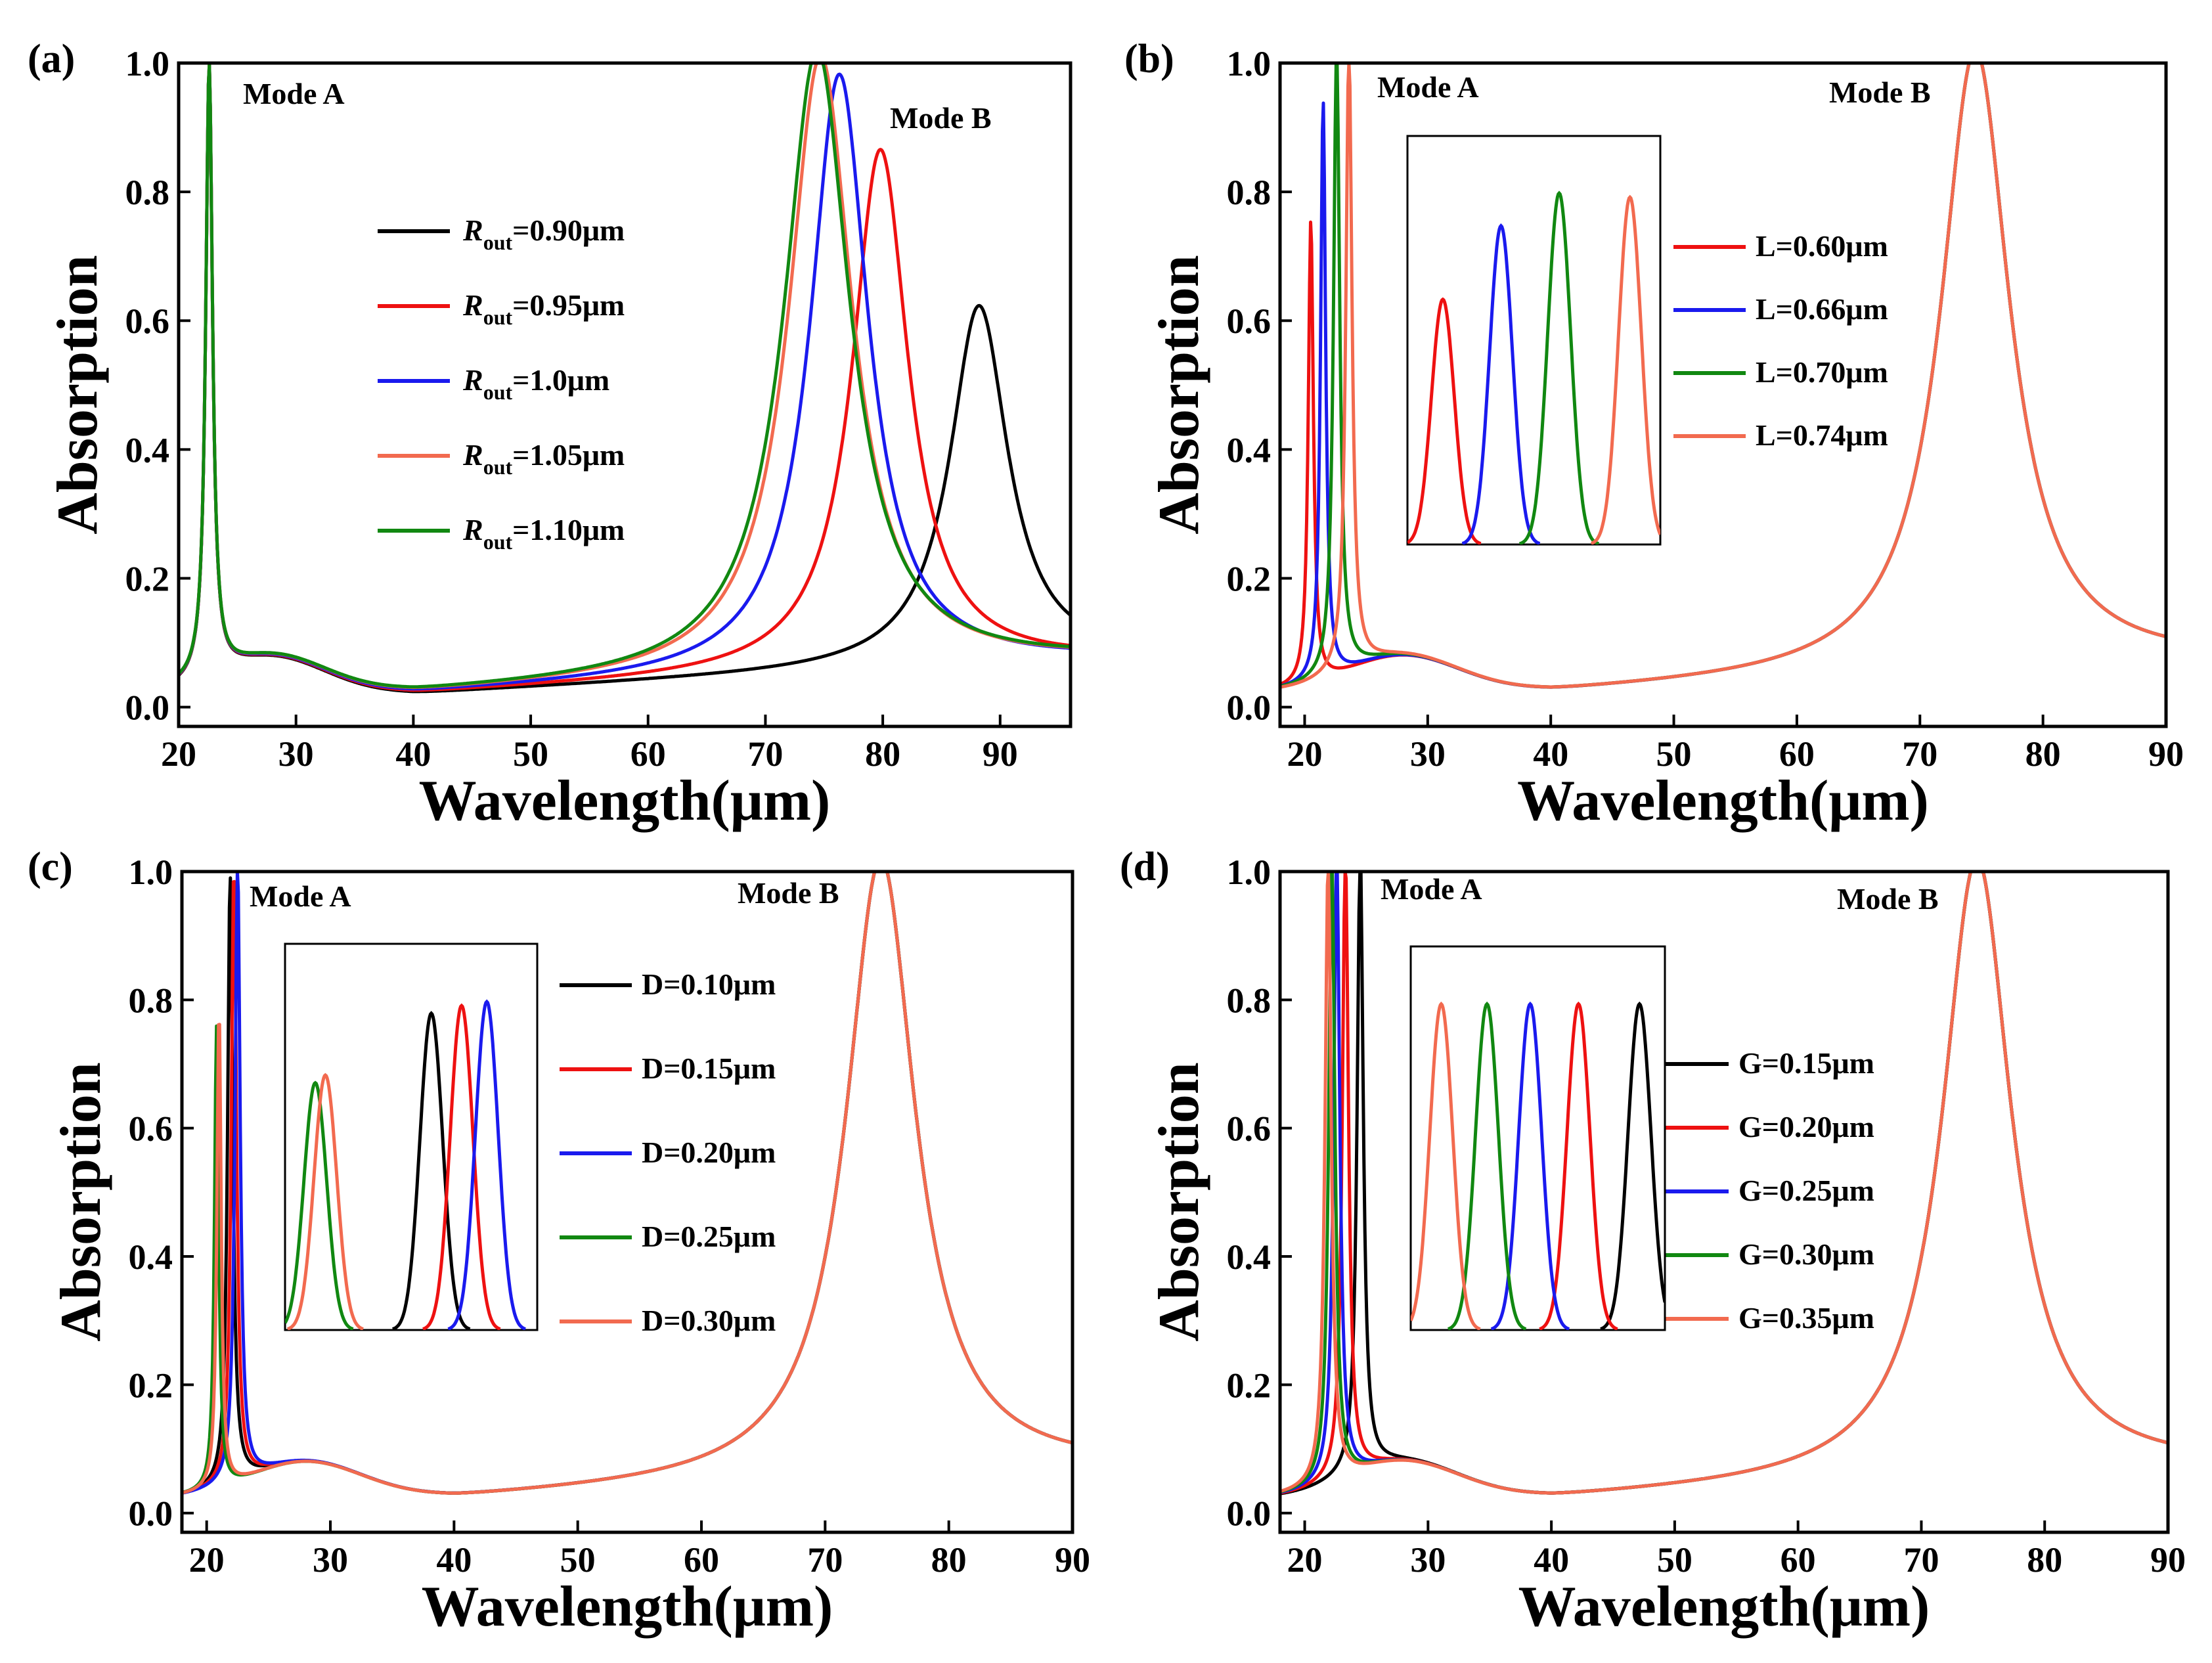 The height and width of the screenshot is (1663, 2212). I want to click on mode-a-label-d: Mode A, so click(1431, 889).